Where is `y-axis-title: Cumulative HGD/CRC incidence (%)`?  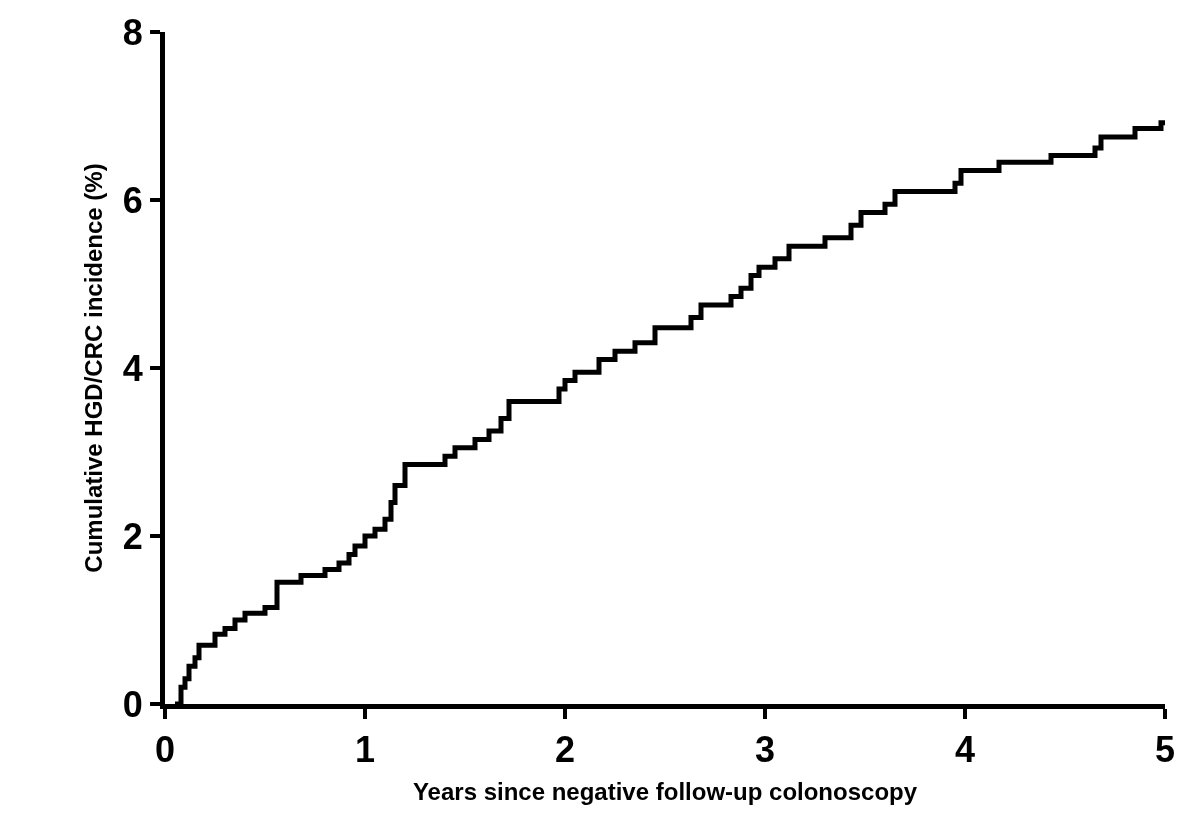 y-axis-title: Cumulative HGD/CRC incidence (%) is located at coordinates (93, 368).